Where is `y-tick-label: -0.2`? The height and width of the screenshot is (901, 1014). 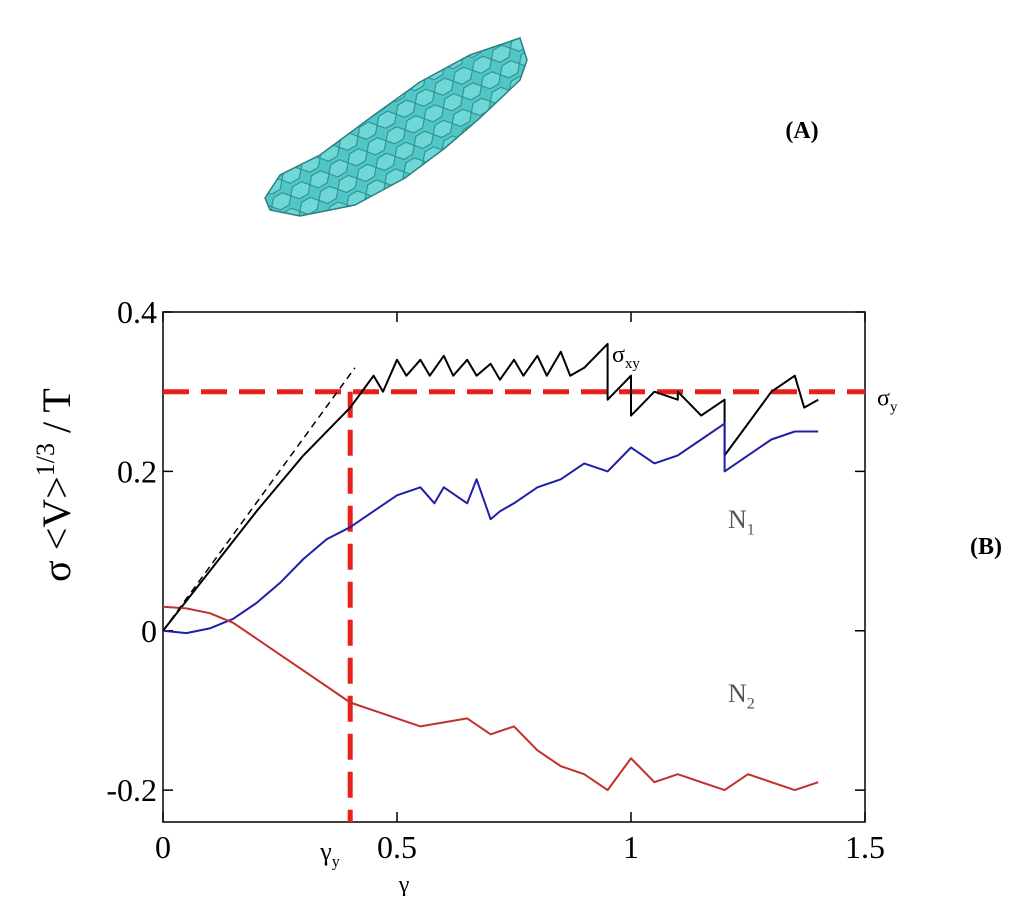 y-tick-label: -0.2 is located at coordinates (131, 790).